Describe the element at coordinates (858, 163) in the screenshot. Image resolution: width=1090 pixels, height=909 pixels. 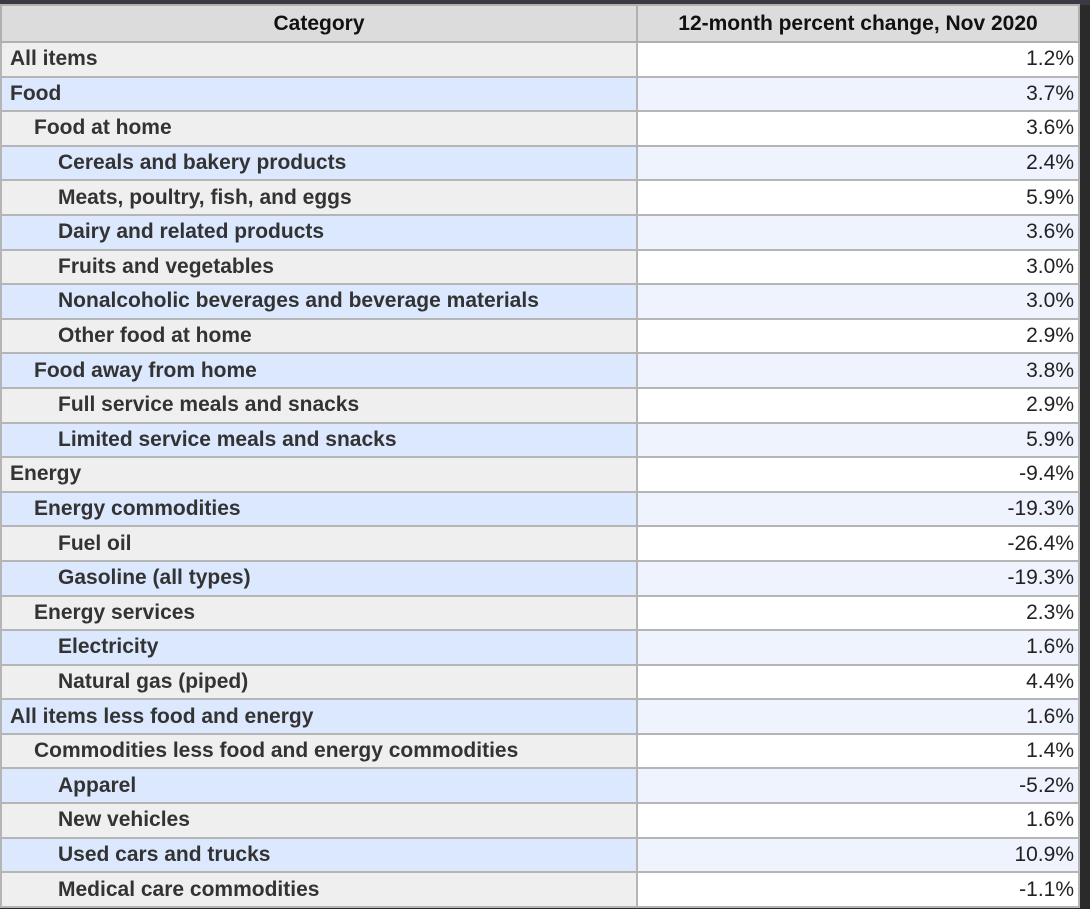
I see `percent-change-cell: 2.4%` at that location.